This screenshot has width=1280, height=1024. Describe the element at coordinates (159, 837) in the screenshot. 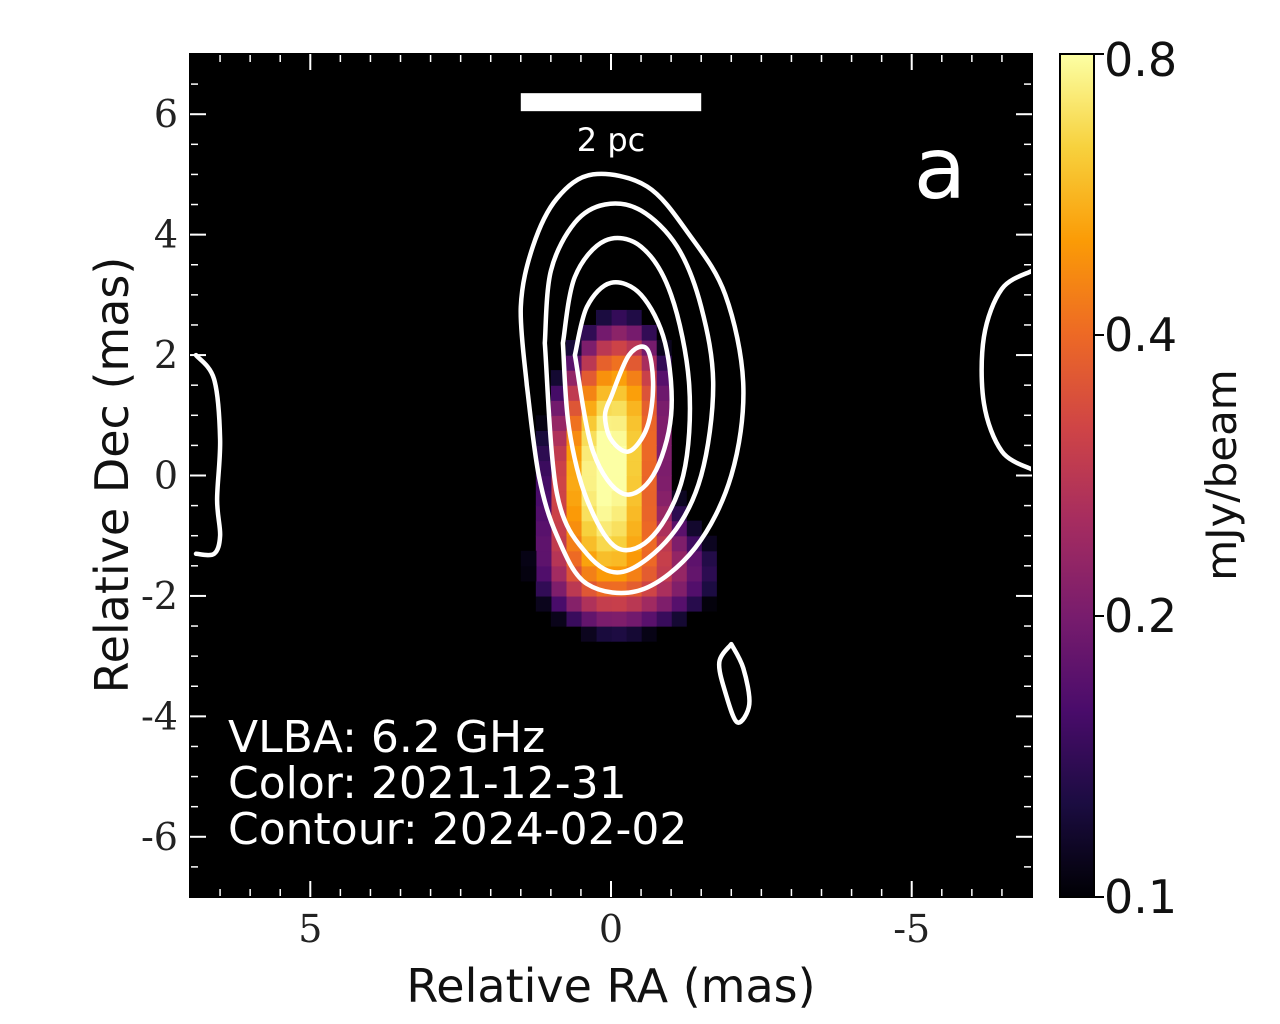

I see `y-tick-label: -6` at that location.